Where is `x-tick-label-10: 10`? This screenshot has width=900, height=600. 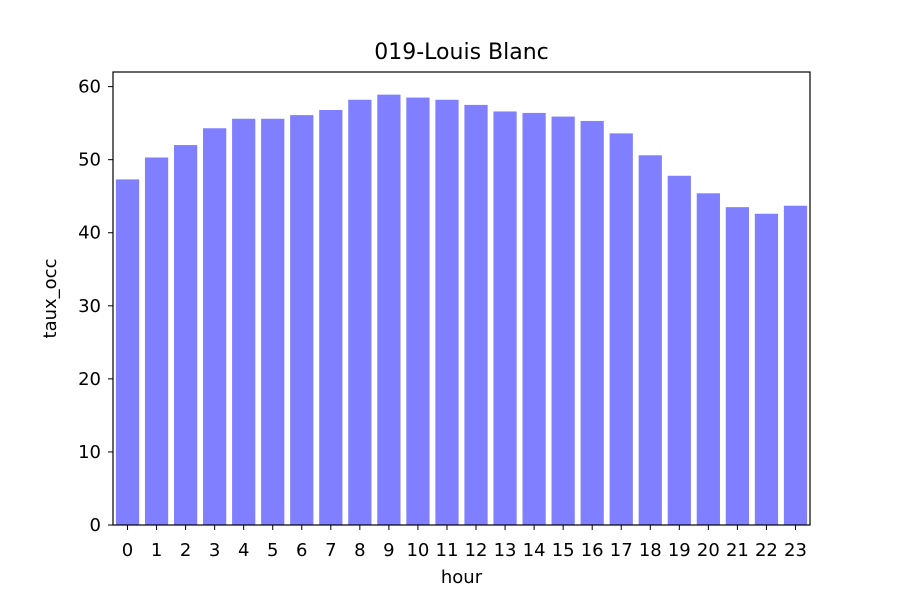 x-tick-label-10: 10 is located at coordinates (417, 550).